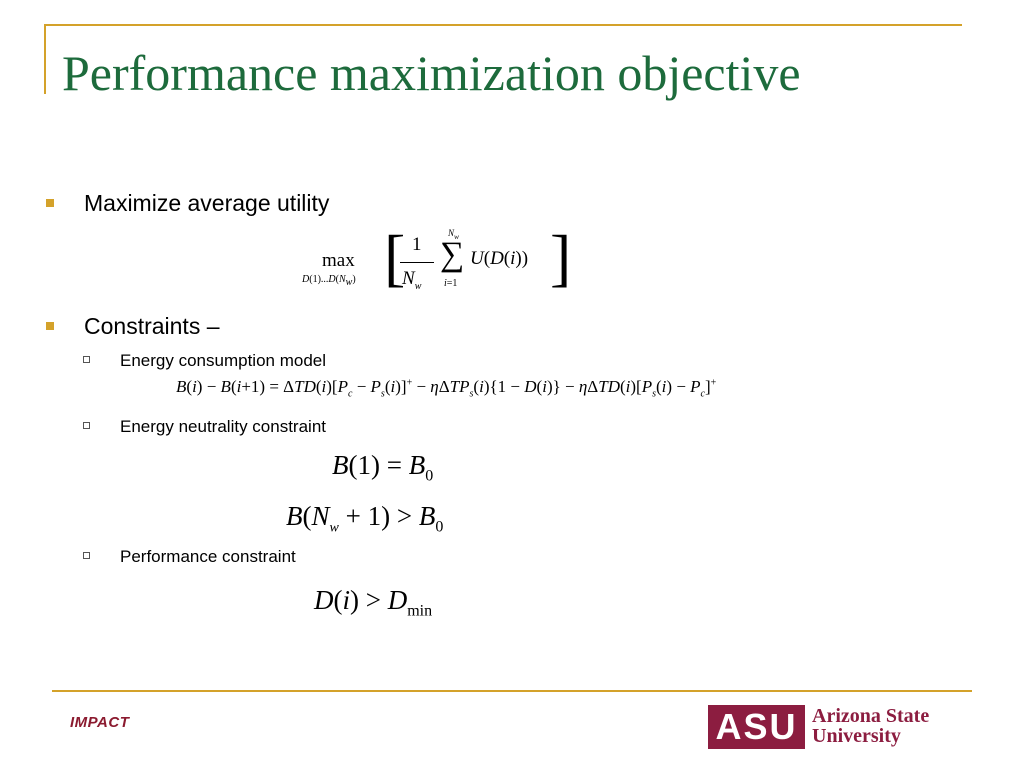  I want to click on neutrality-equation-1: B(1) = B0, so click(383, 467).